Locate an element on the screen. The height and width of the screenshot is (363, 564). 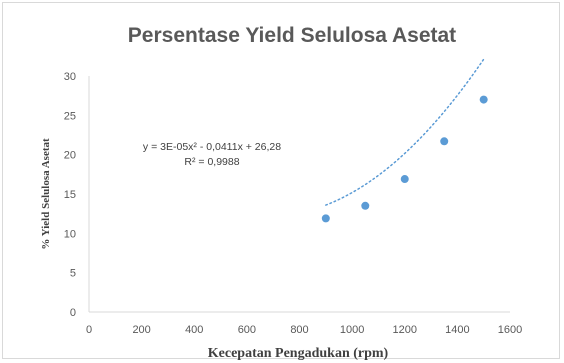
y-tick-label: 10 is located at coordinates (70, 234).